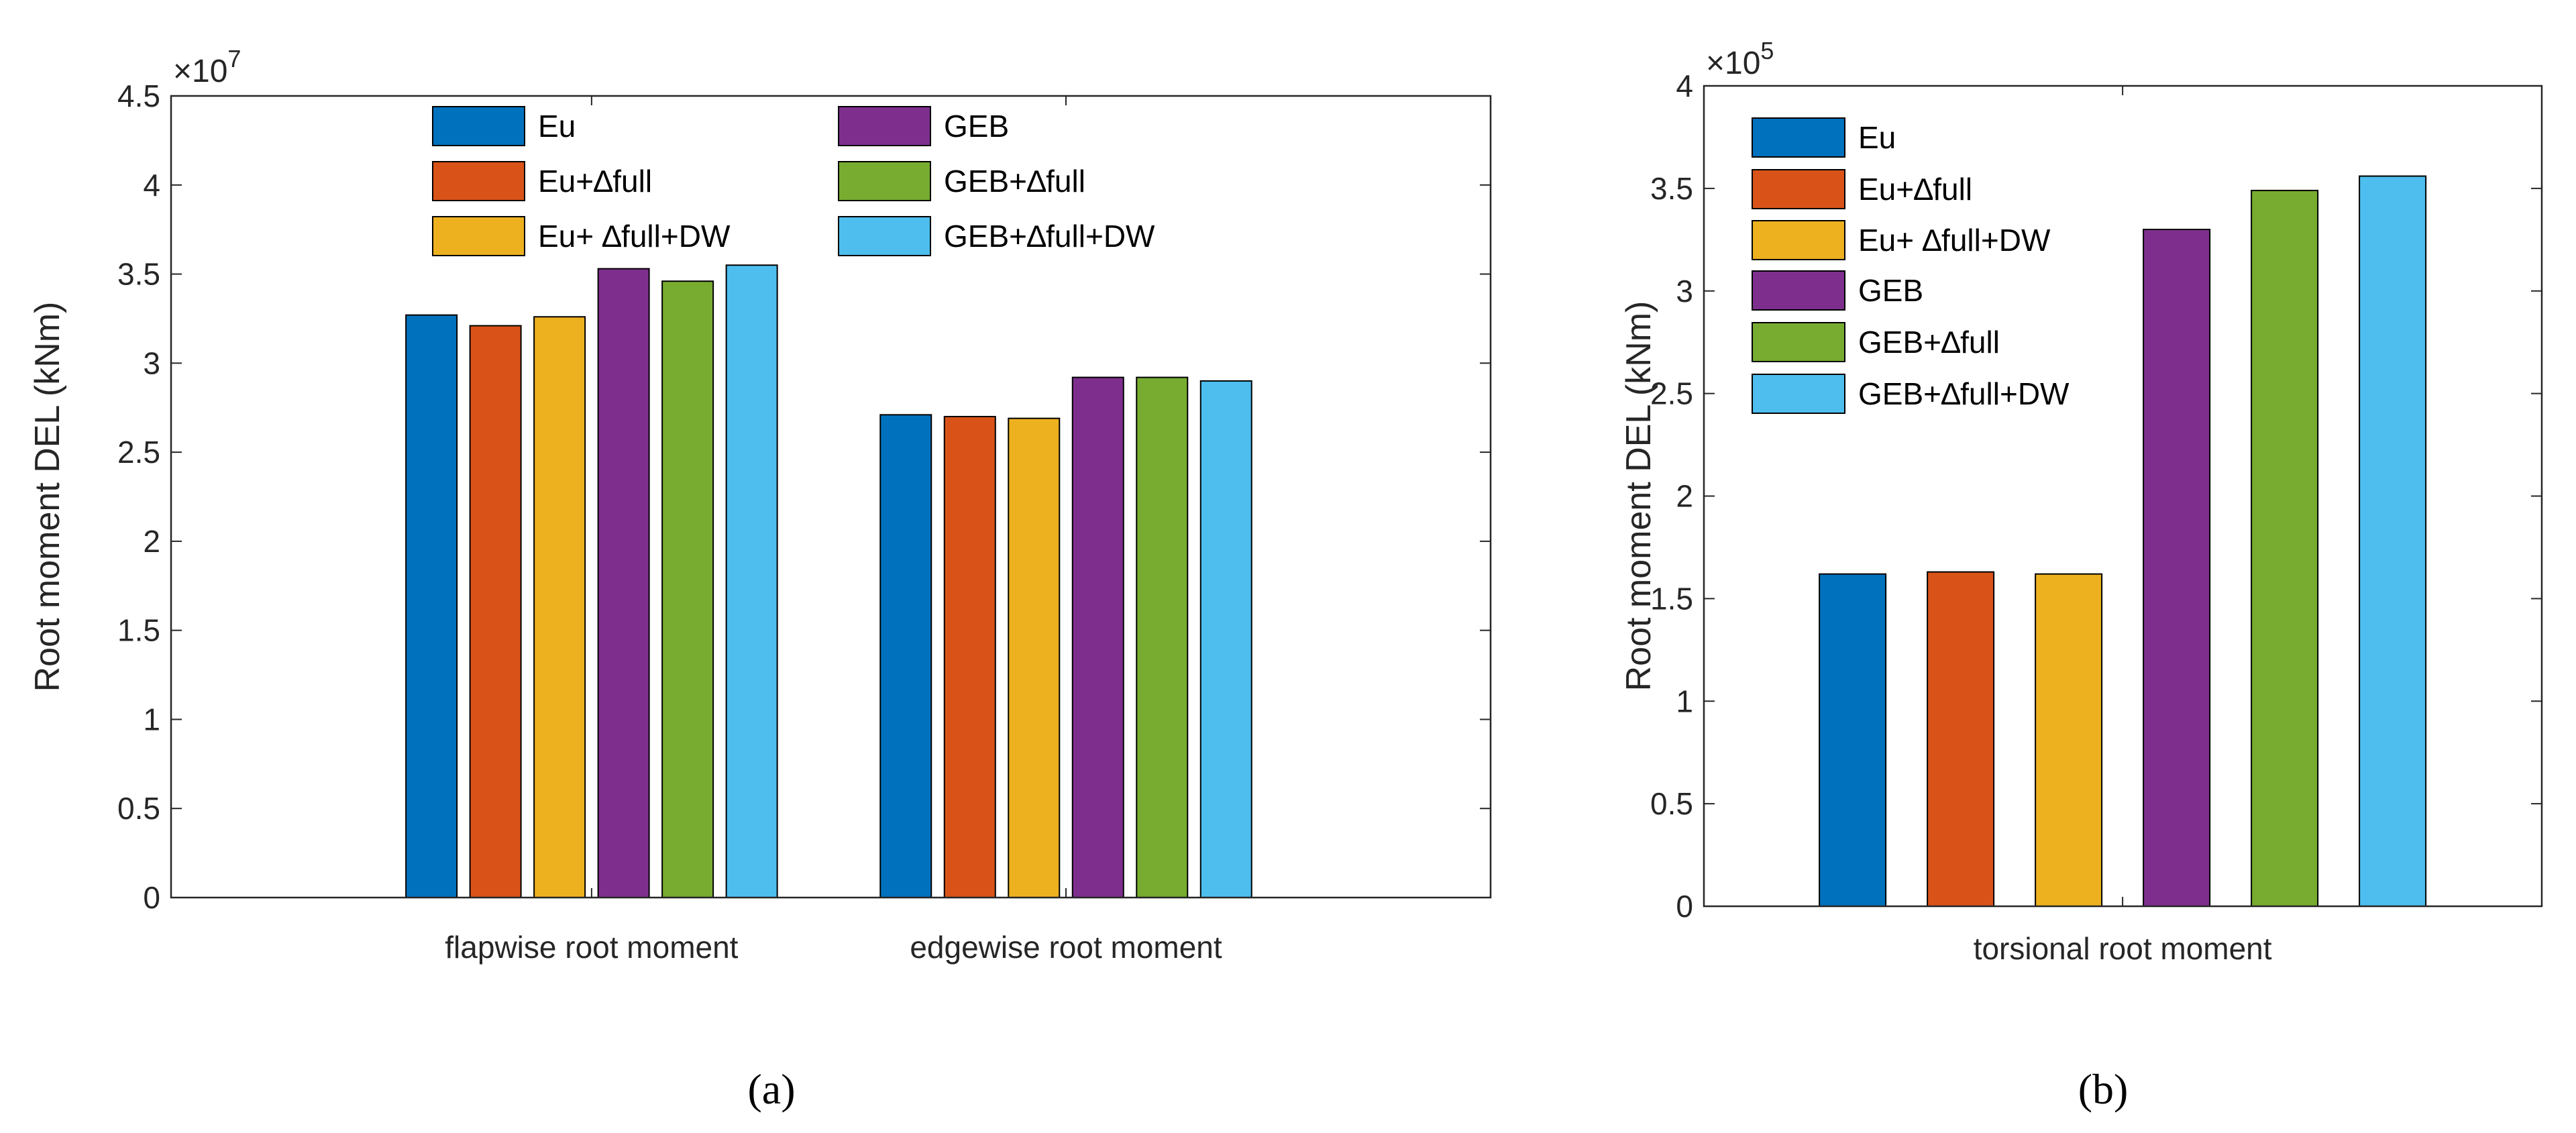 The image size is (2576, 1133). I want to click on y-axis-multiplier: ×10⁵, so click(1740, 59).